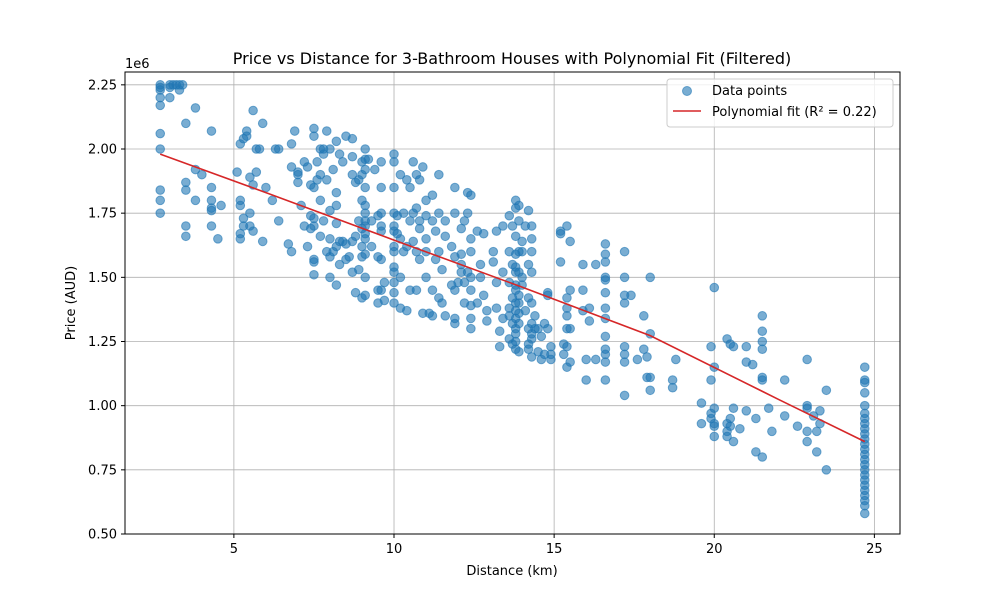 The height and width of the screenshot is (600, 1000). Describe the element at coordinates (102, 342) in the screenshot. I see `y-tick-label: 1.25` at that location.